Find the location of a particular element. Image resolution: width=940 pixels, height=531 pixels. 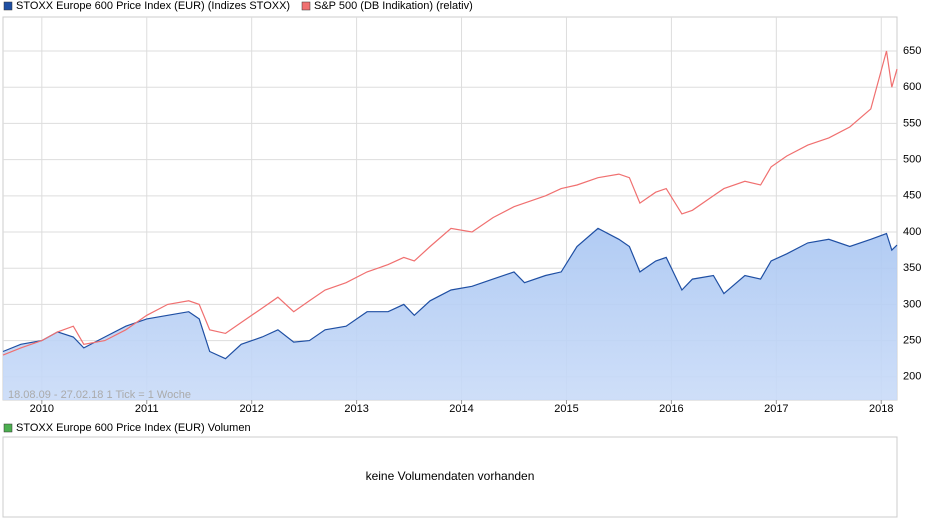

y-tick-label: 300 is located at coordinates (912, 304).